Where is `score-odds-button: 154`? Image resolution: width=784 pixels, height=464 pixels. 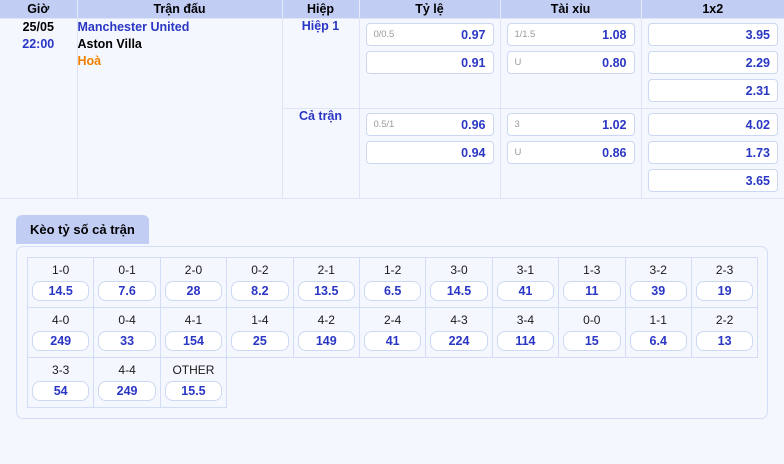
score-odds-button: 154 is located at coordinates (193, 341).